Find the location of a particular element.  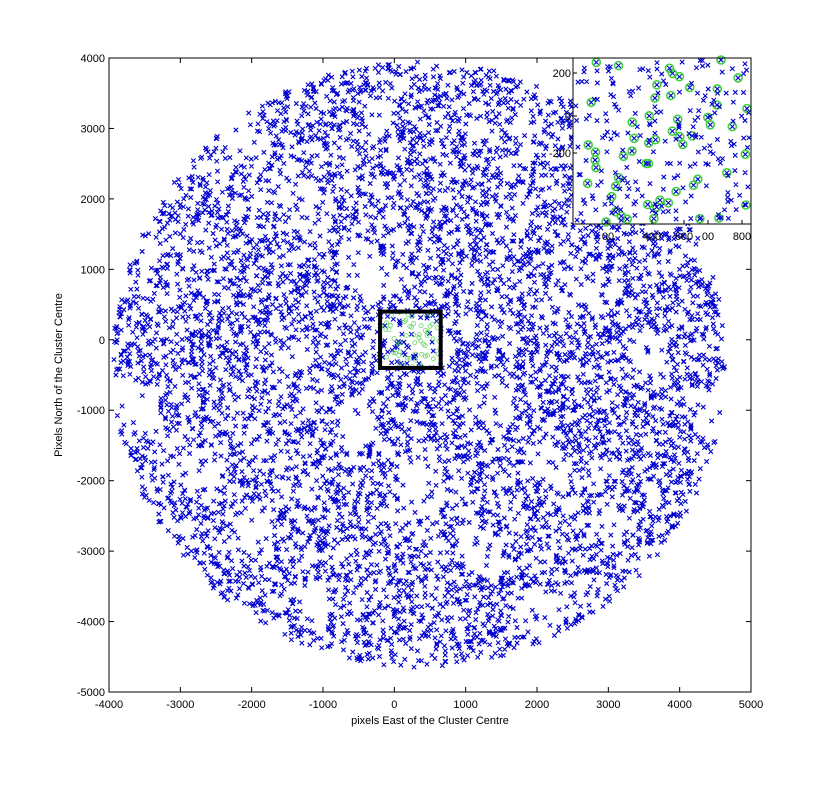

x-tick-label: 2000 is located at coordinates (537, 705).